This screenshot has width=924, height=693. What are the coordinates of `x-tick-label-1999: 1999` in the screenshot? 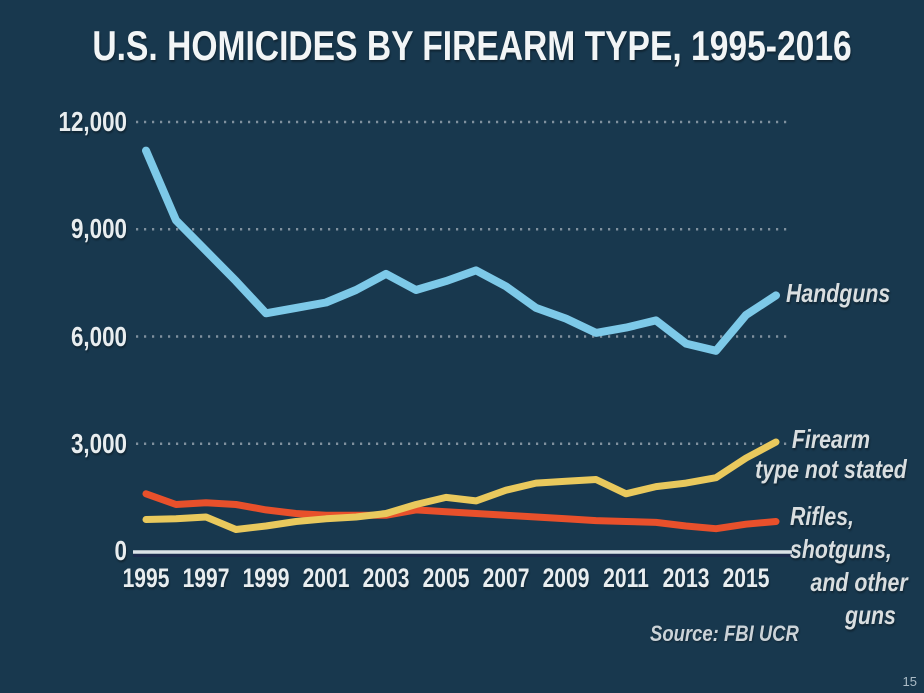 It's located at (266, 578).